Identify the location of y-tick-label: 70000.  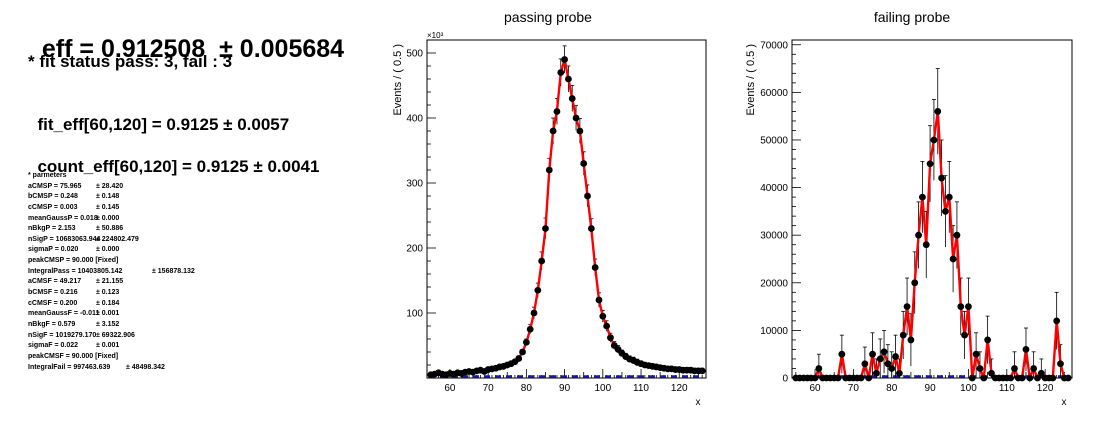
(774, 45).